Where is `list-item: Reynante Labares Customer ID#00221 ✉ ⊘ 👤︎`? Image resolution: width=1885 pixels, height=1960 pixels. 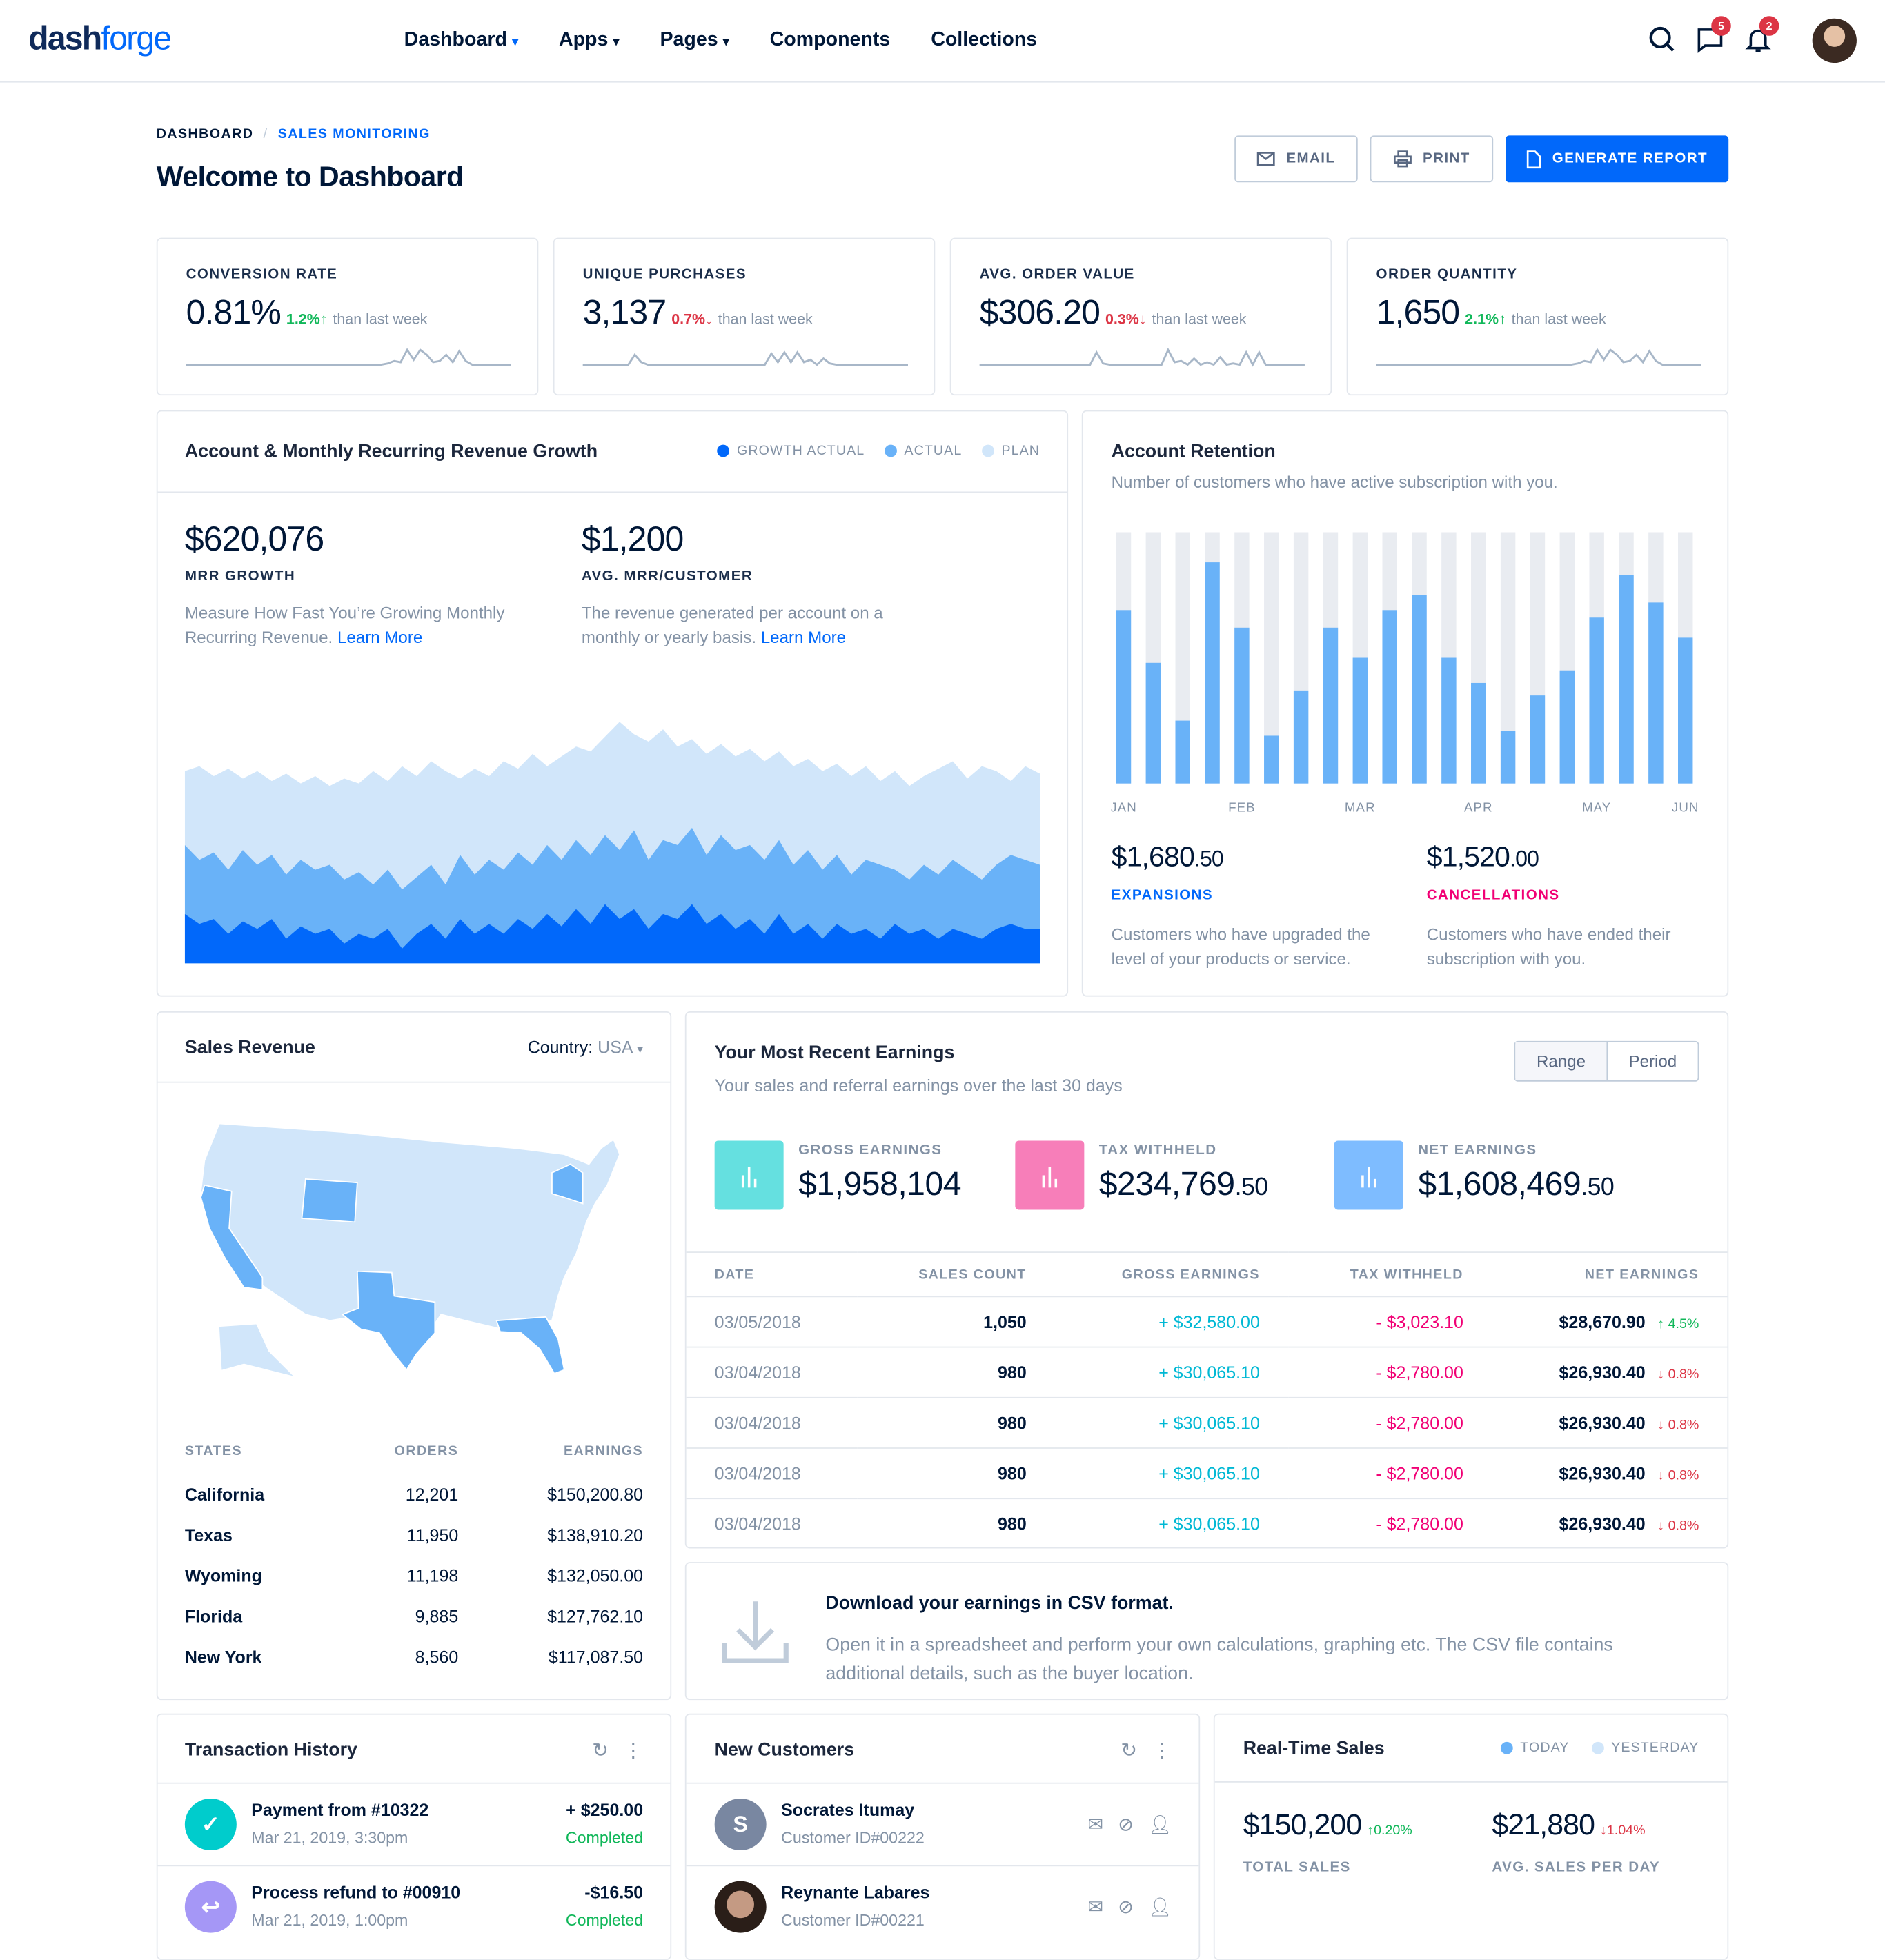
list-item: Reynante Labares Customer ID#00221 ✉ ⊘ 👤︎ is located at coordinates (942, 1908).